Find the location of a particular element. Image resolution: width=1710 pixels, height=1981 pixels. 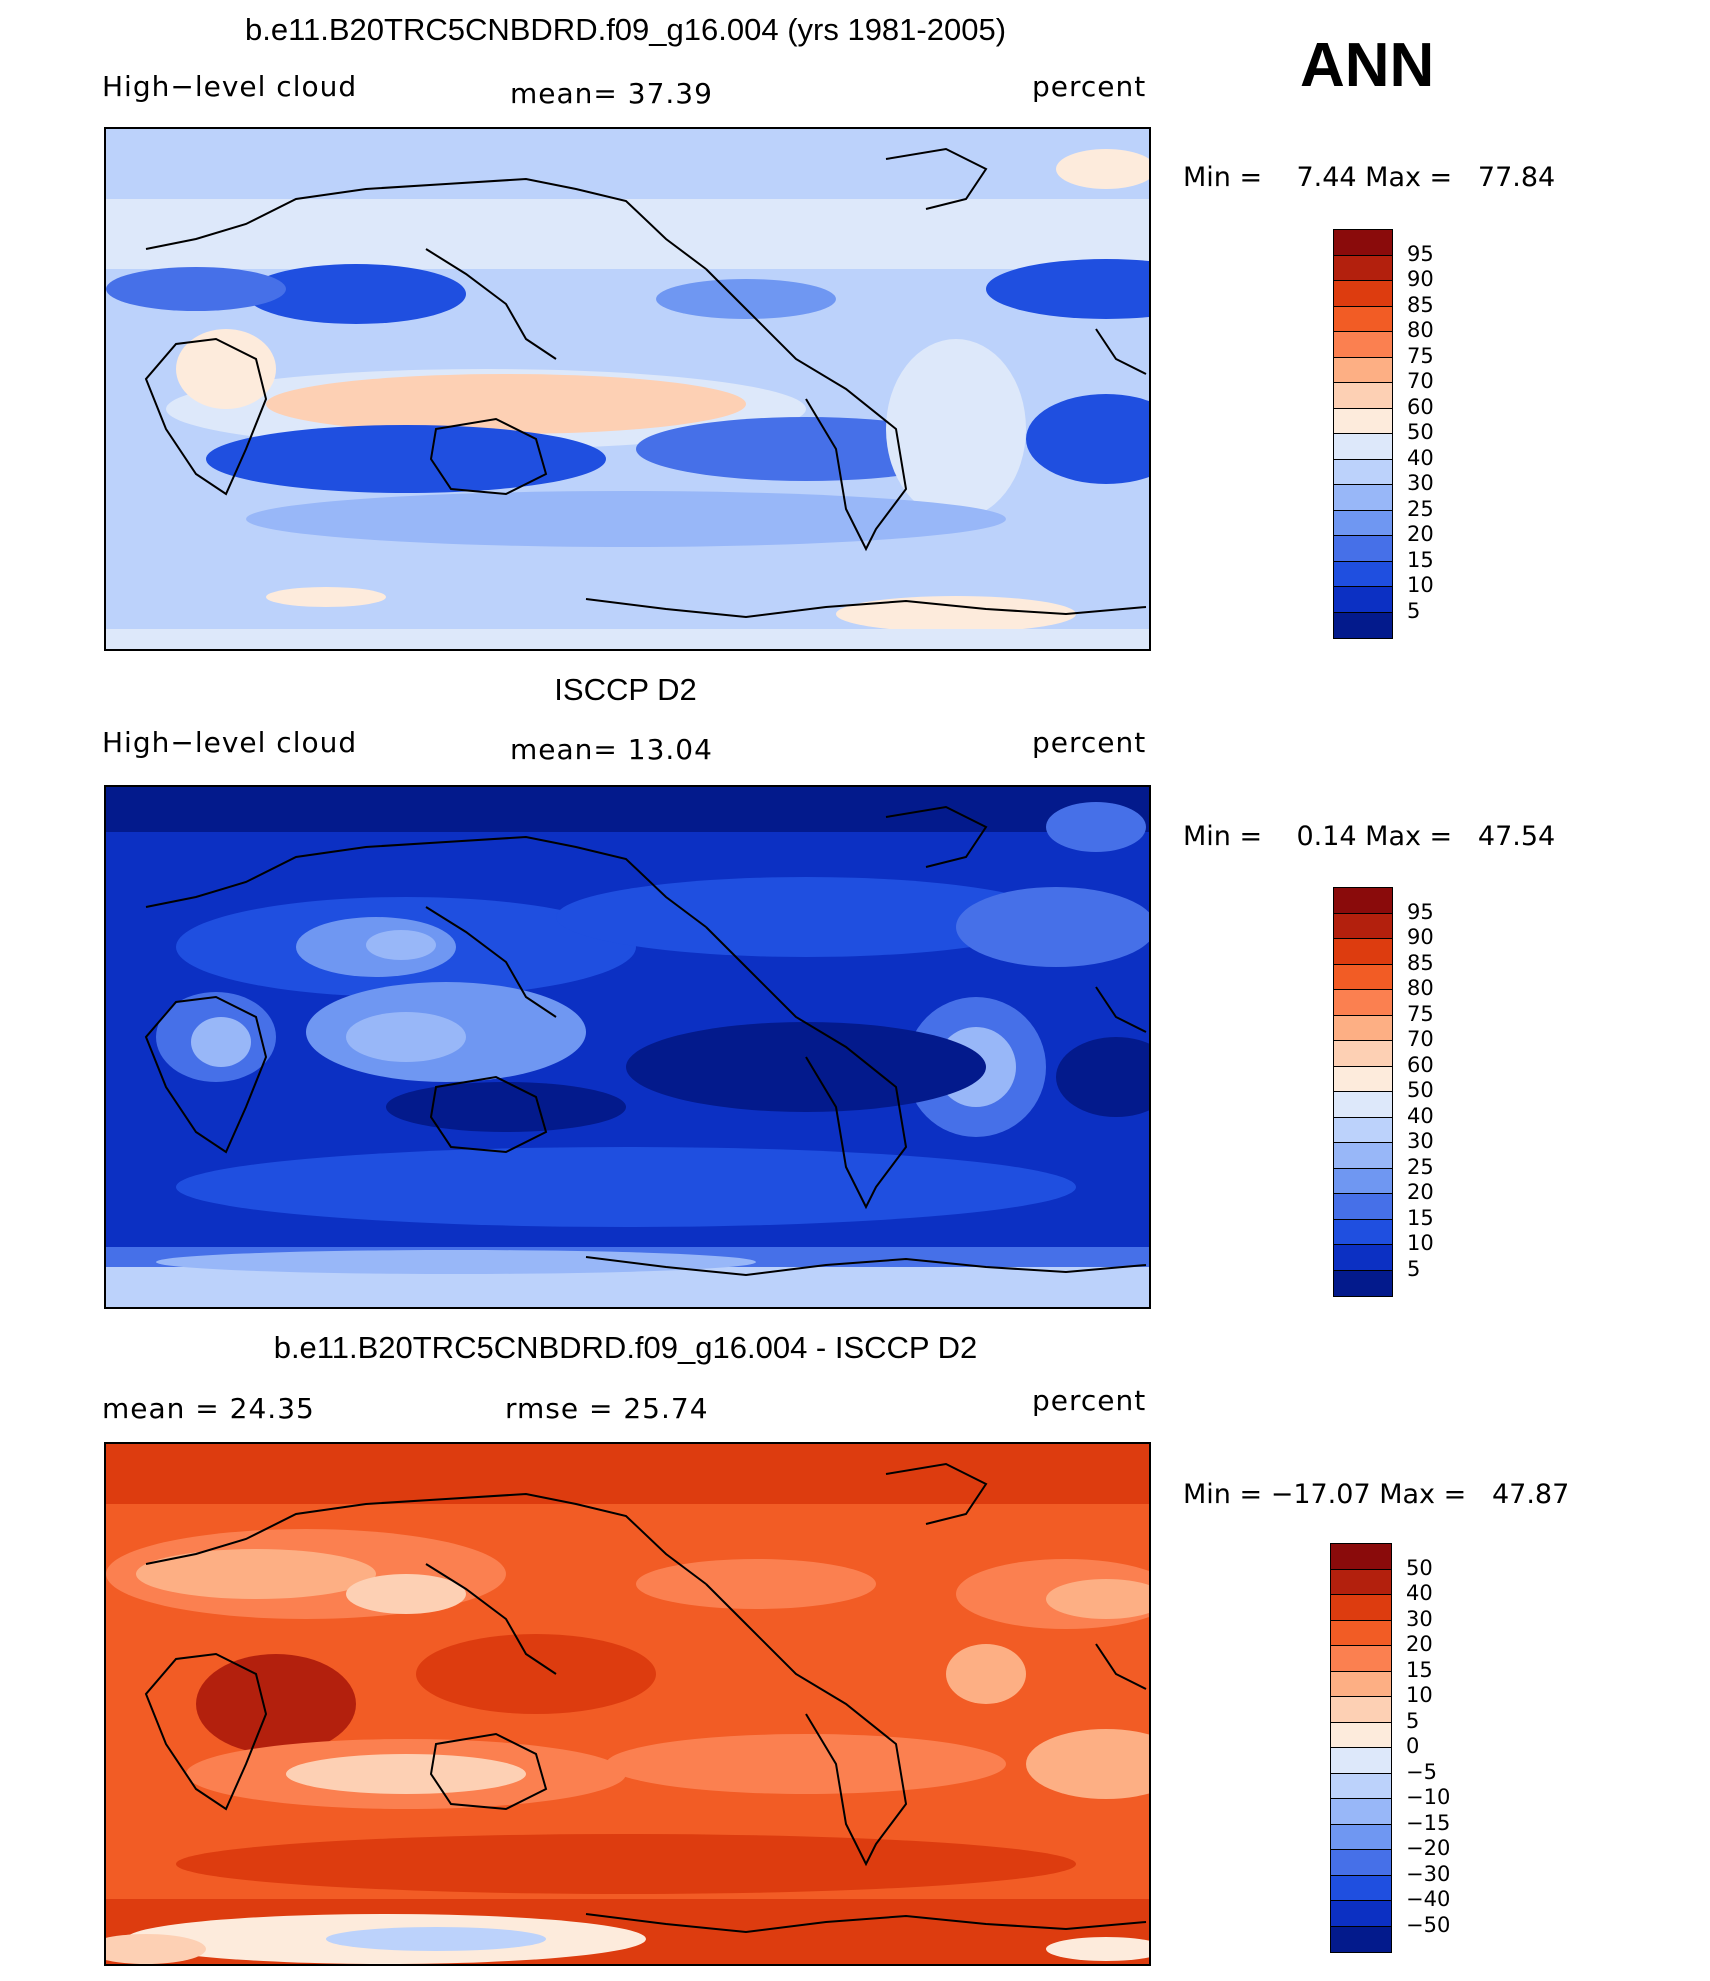

season-label: ANN is located at coordinates (1367, 65).